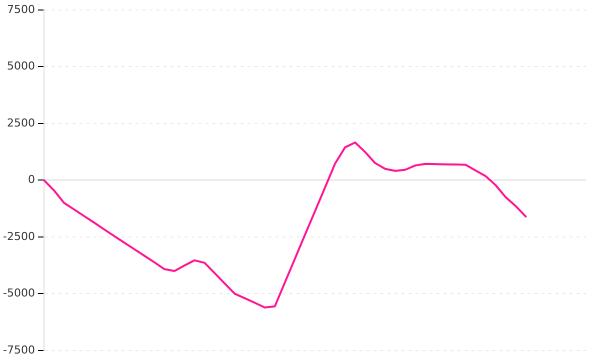  Describe the element at coordinates (31, 179) in the screenshot. I see `y-tick-label: 0` at that location.